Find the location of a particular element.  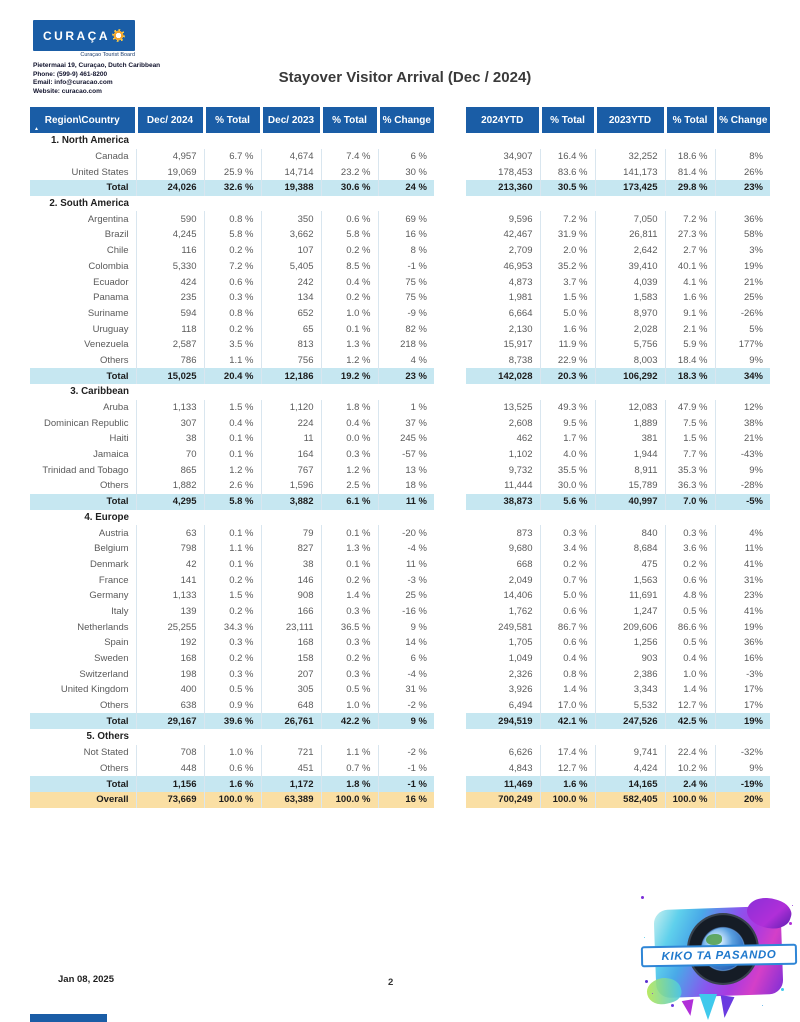

value-cell: 42.2 % is located at coordinates (349, 721).